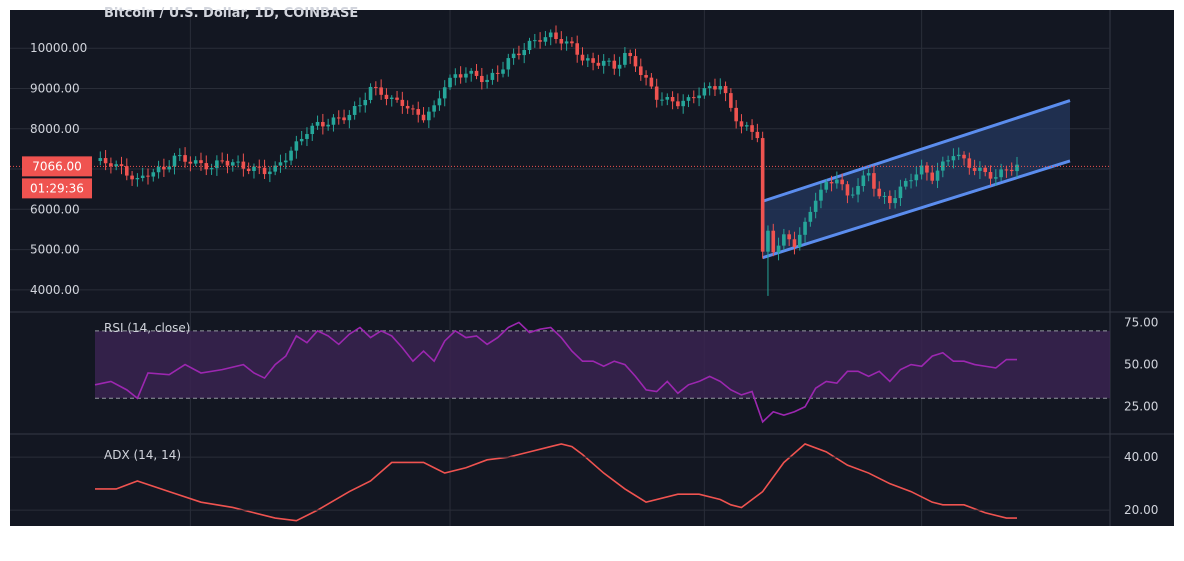  What do you see at coordinates (147, 328) in the screenshot?
I see `rsi-indicator-label: RSI (14, close)` at bounding box center [147, 328].